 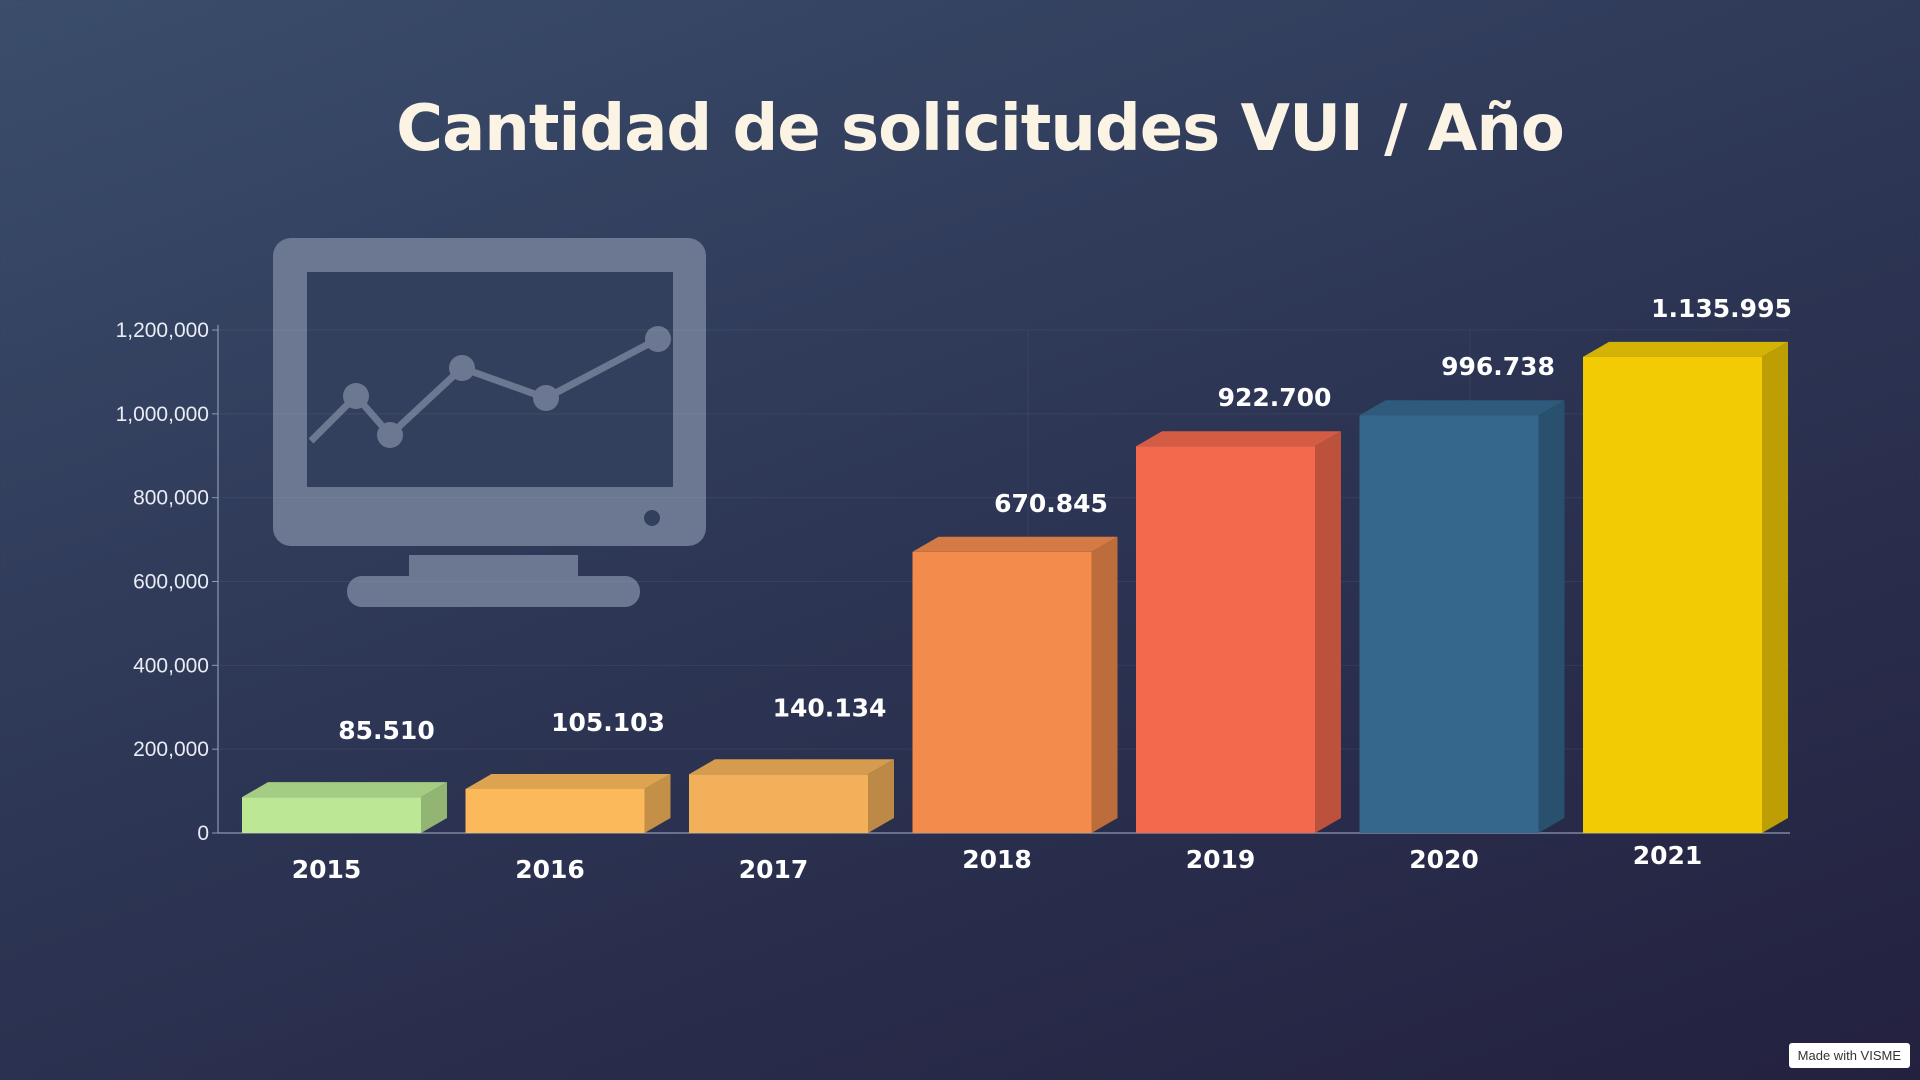 I want to click on y-tick-label: 200,000, so click(x=171, y=749).